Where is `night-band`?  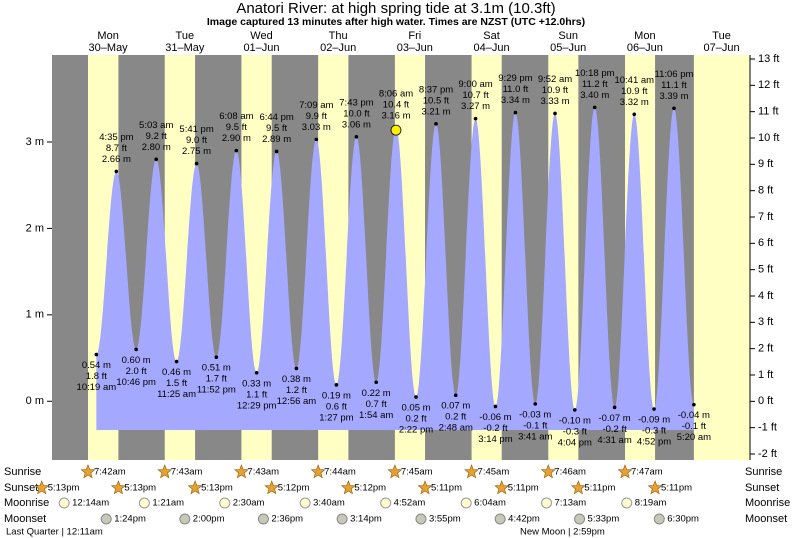
night-band is located at coordinates (70, 257).